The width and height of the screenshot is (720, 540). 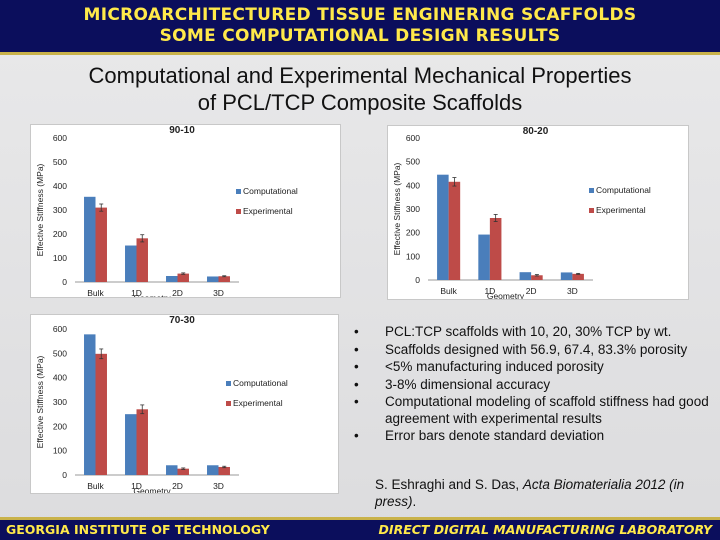 What do you see at coordinates (495, 435) in the screenshot?
I see `bullet-text: Error bars denote standard deviation` at bounding box center [495, 435].